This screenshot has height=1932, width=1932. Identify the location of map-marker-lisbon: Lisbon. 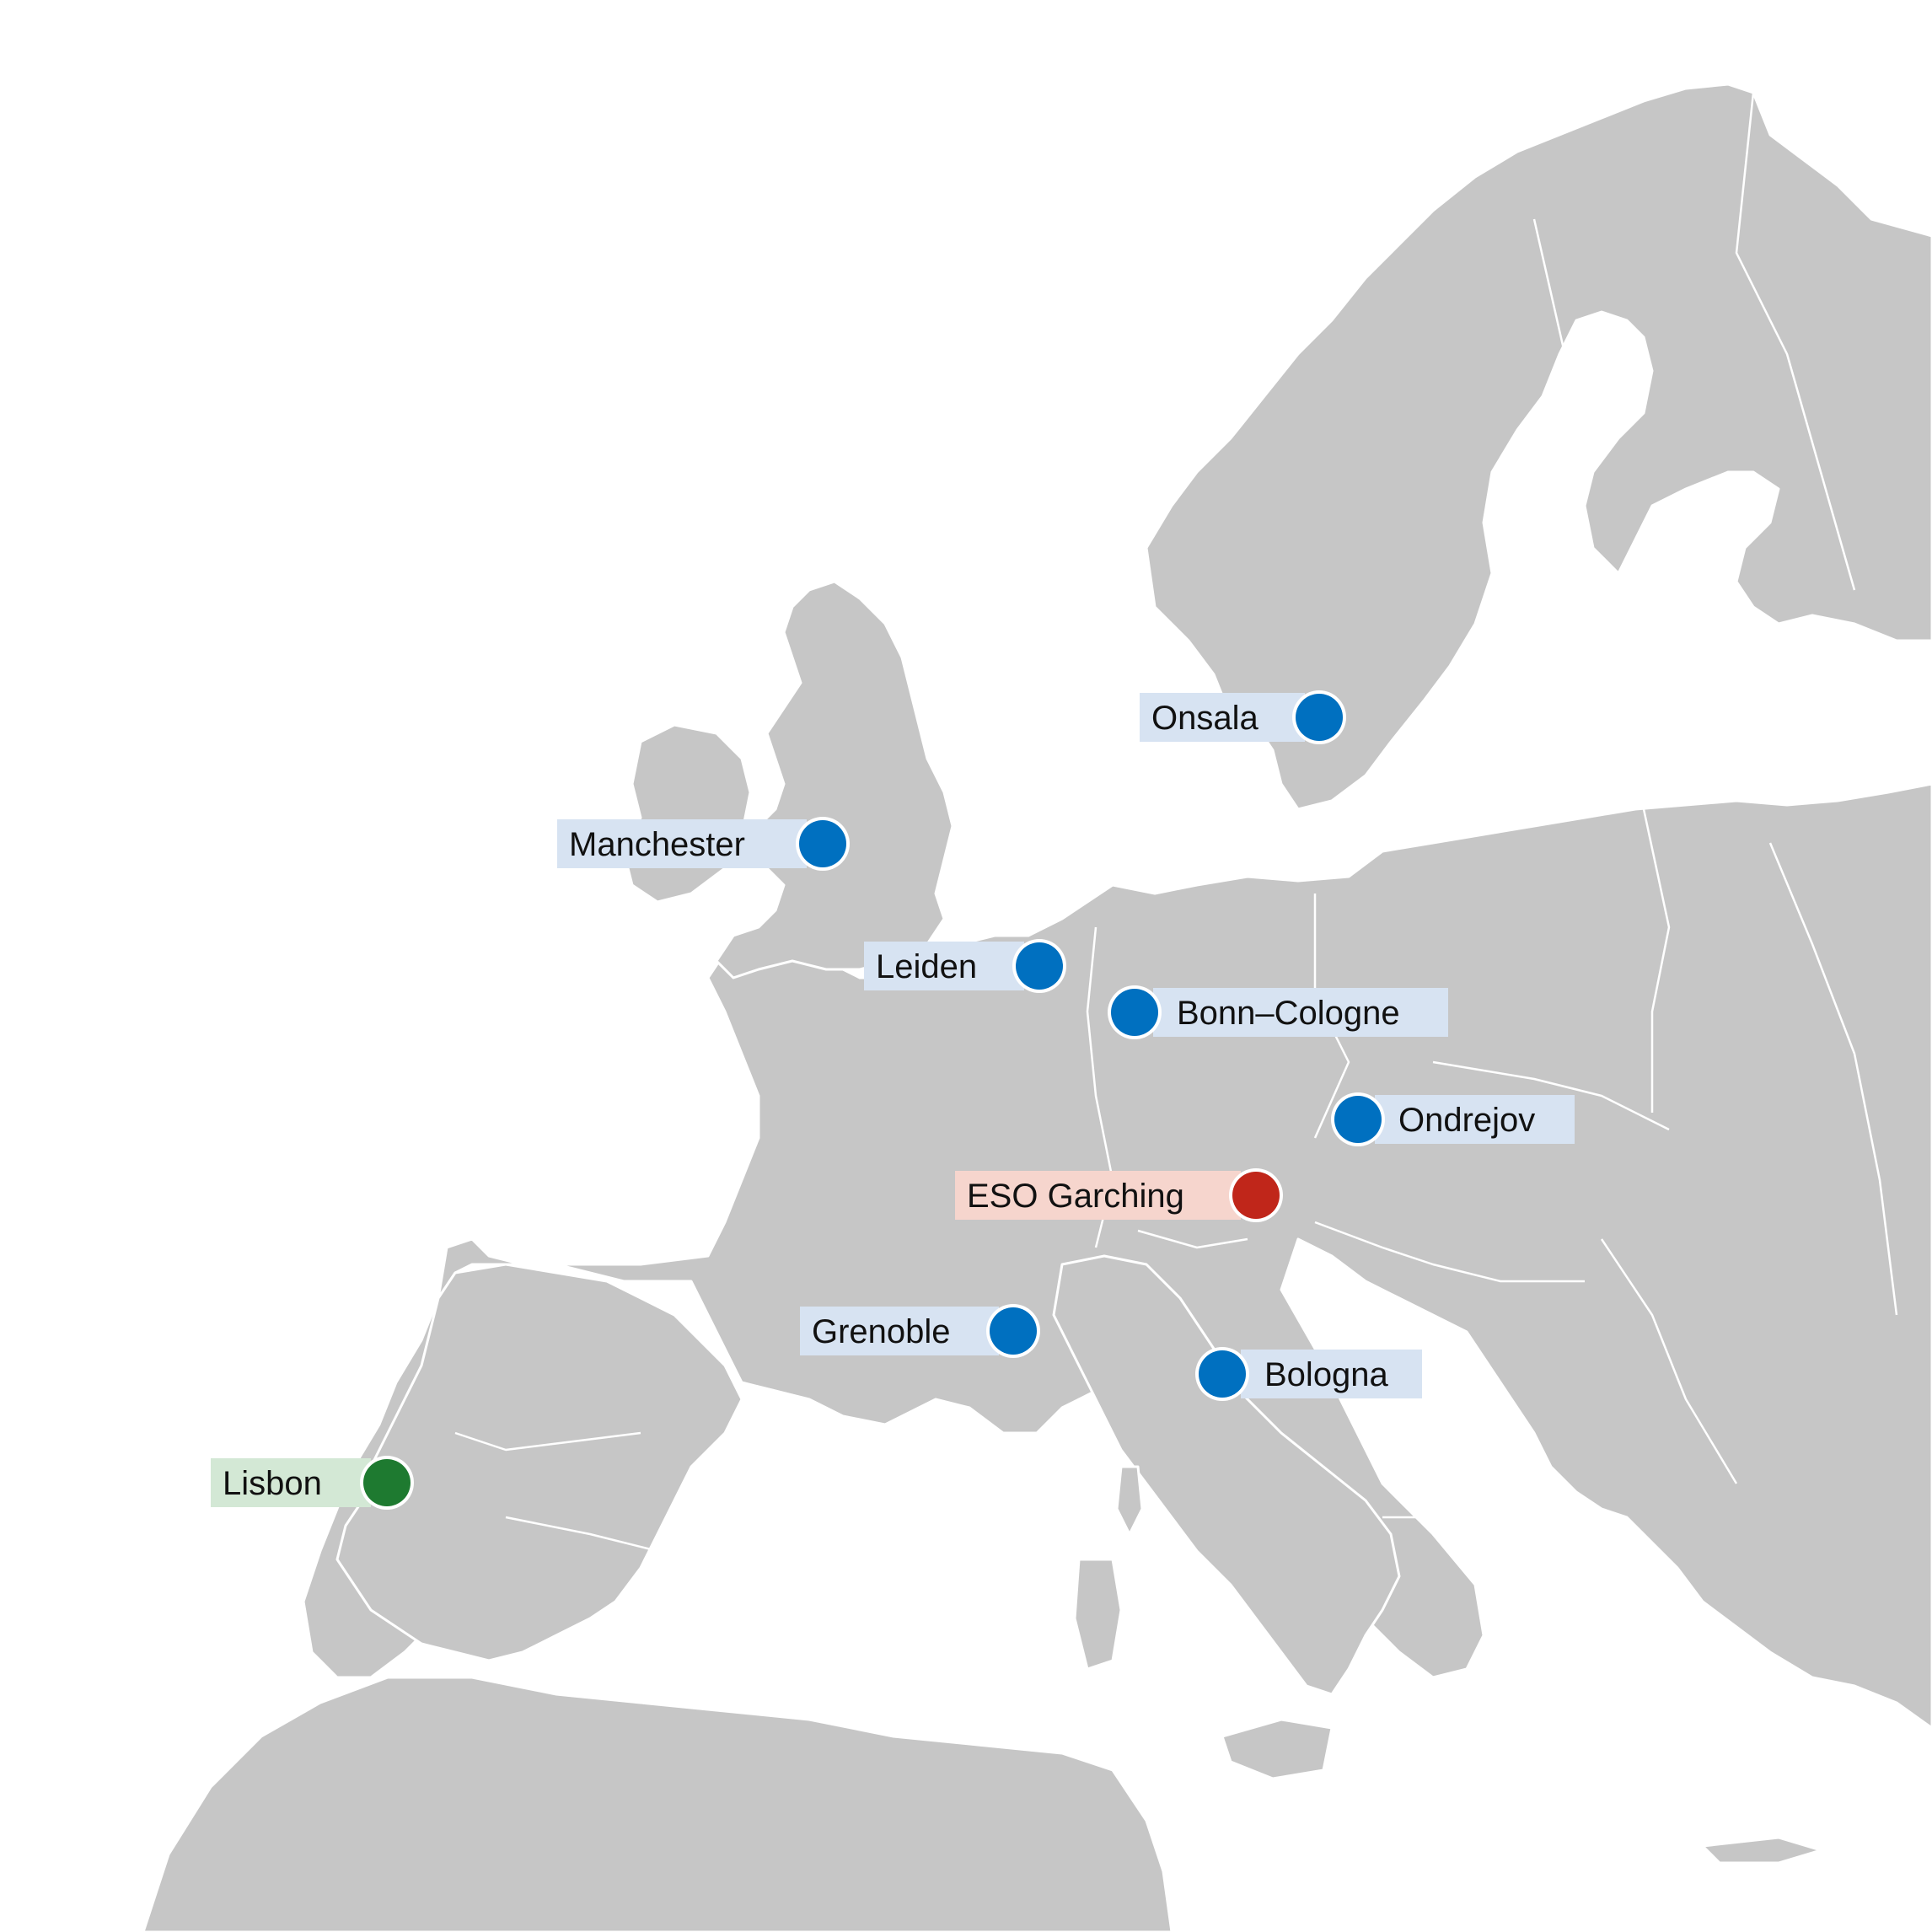
(312, 1483).